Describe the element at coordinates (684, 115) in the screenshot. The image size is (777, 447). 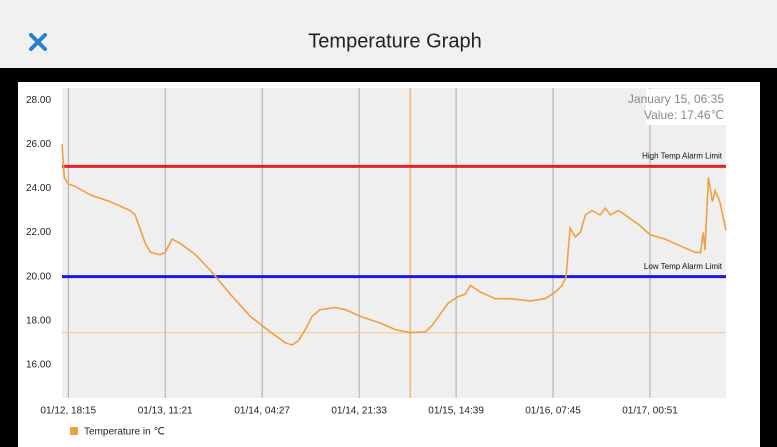
I see `tooltip-value: Value: 17.46℃` at that location.